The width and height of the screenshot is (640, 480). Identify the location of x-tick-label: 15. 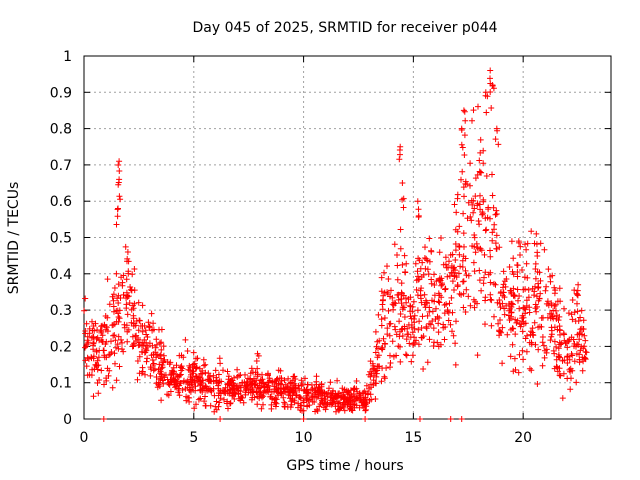
(413, 438).